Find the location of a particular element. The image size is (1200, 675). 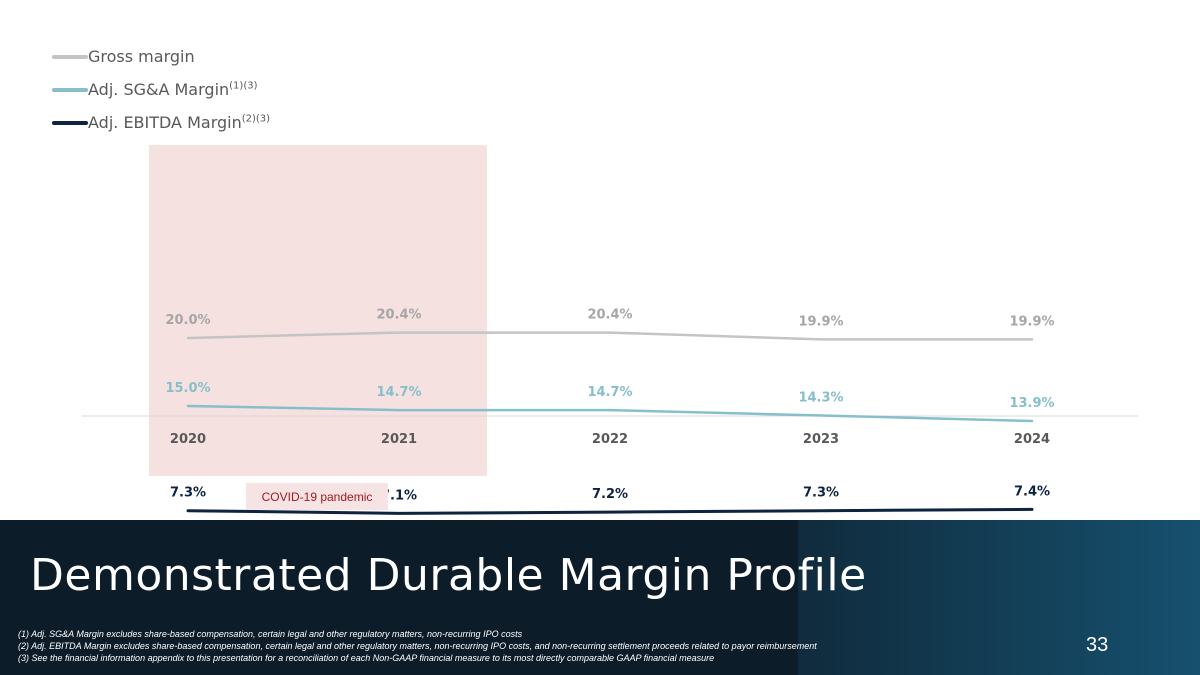

legend-swatch-sga-margin is located at coordinates (70, 89).